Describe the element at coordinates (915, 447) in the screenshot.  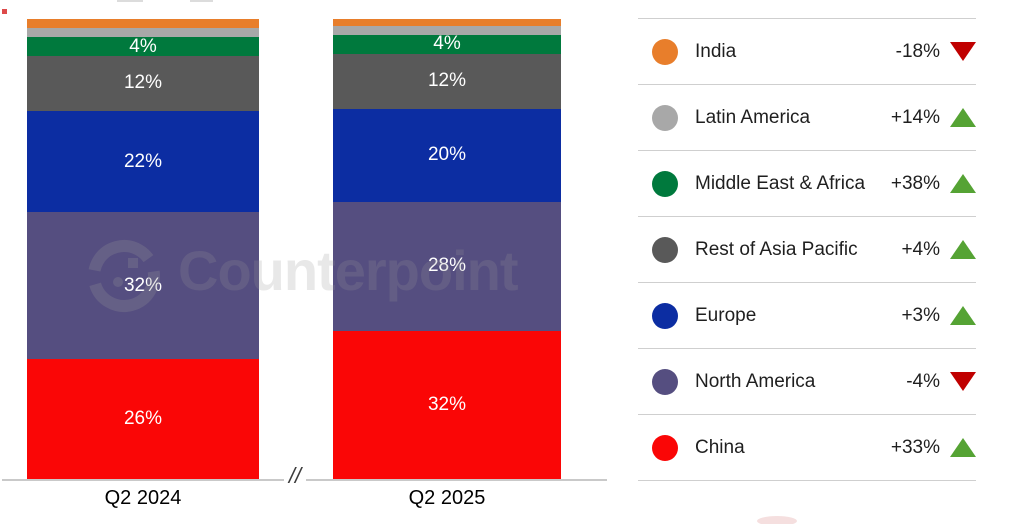
I see `yoy-change-value: +33%` at that location.